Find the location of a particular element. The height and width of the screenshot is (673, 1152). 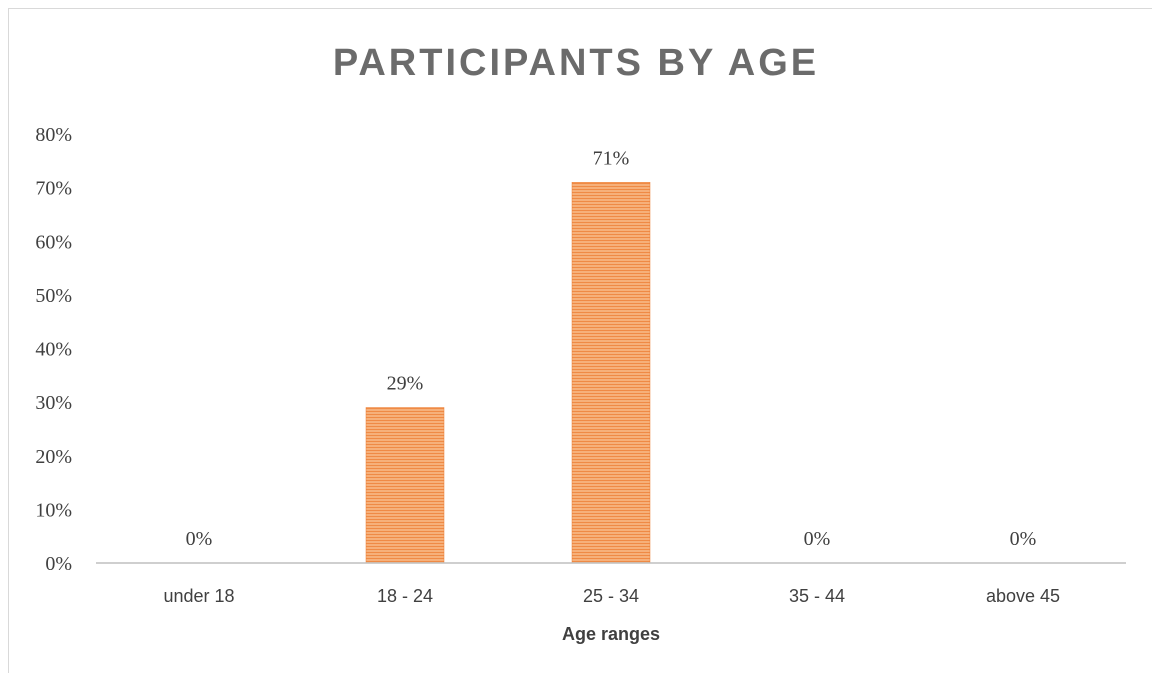

y-tick-label: 30% is located at coordinates (53, 403).